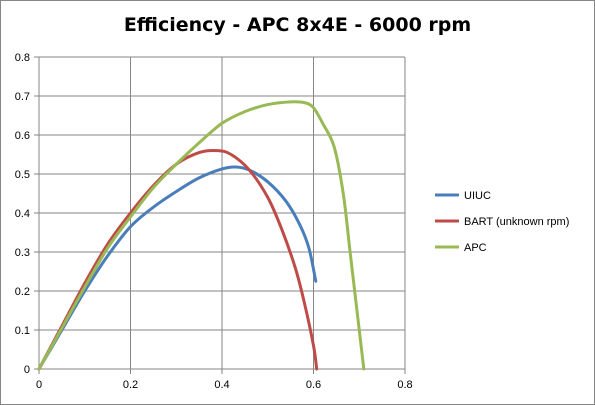 This screenshot has width=595, height=405. What do you see at coordinates (39, 385) in the screenshot?
I see `x-tick-label: 0` at bounding box center [39, 385].